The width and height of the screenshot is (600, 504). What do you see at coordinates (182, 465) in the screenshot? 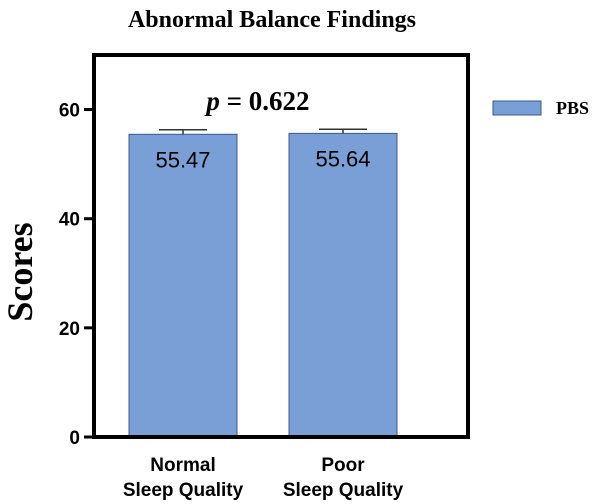
I see `category-label: Normal` at bounding box center [182, 465].